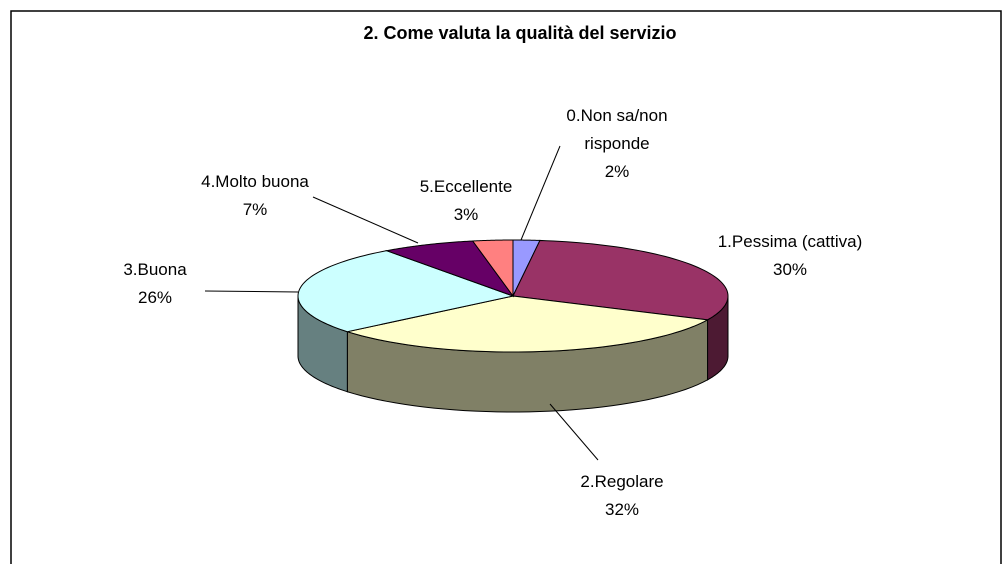 This screenshot has width=1003, height=564. What do you see at coordinates (520, 33) in the screenshot?
I see `chart-title: 2. Come valuta la qualità del servizio` at bounding box center [520, 33].